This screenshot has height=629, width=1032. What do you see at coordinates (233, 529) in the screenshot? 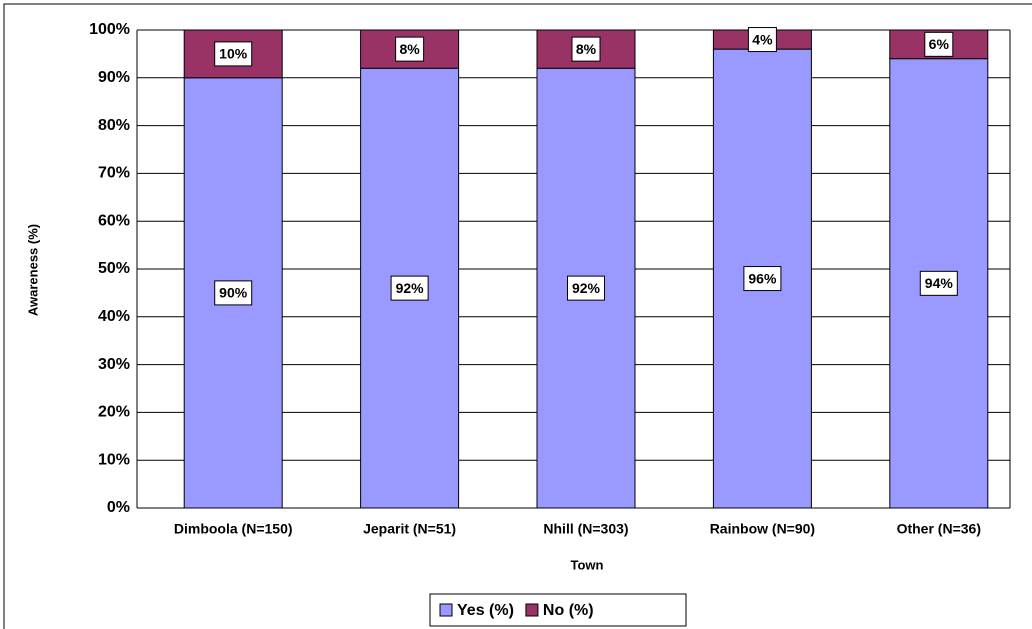
I see `x-tick-label: Dimboola (N=150)` at bounding box center [233, 529].